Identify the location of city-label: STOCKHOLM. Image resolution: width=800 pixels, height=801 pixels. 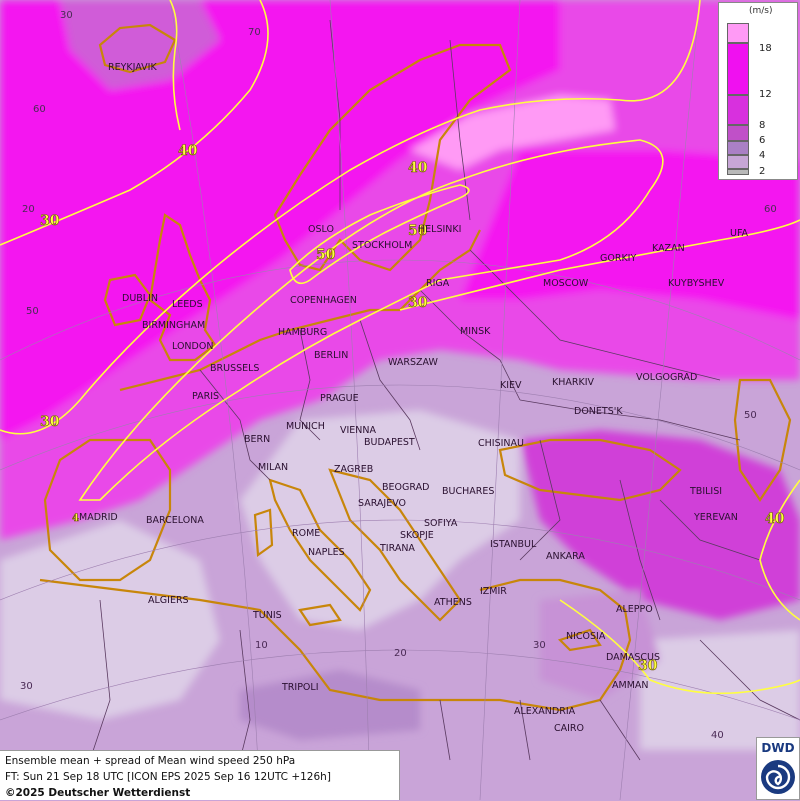
(382, 245).